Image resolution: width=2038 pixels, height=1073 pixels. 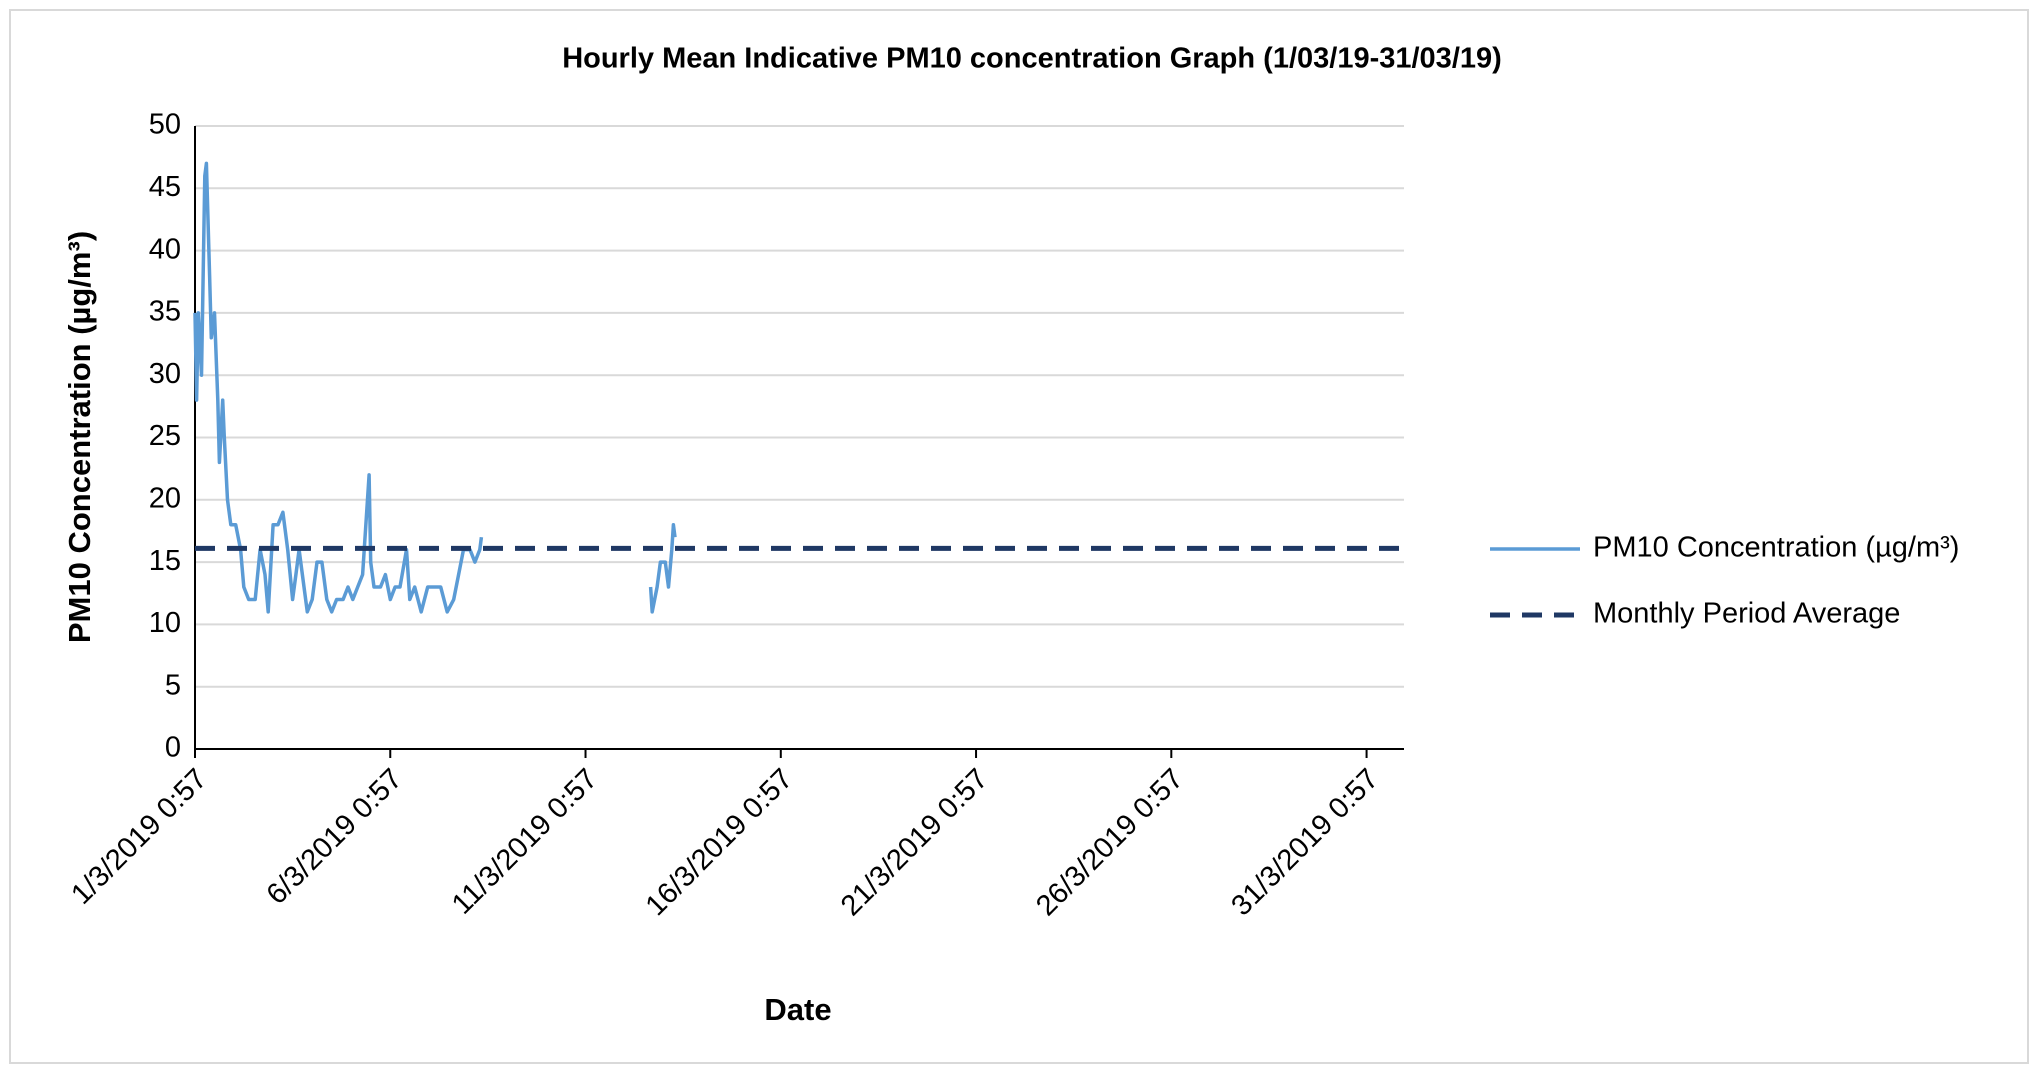 What do you see at coordinates (165, 436) in the screenshot?
I see `y-tick-label: 25` at bounding box center [165, 436].